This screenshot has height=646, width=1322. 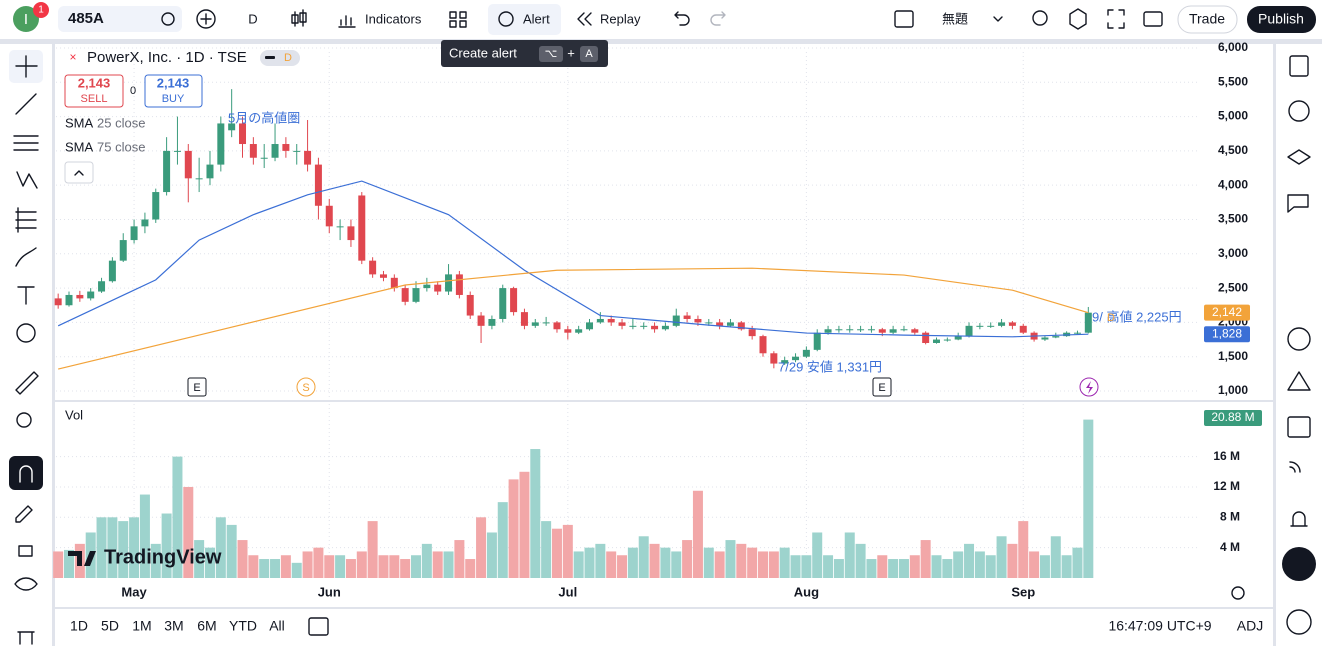 I want to click on add-symbol-button, so click(x=206, y=19).